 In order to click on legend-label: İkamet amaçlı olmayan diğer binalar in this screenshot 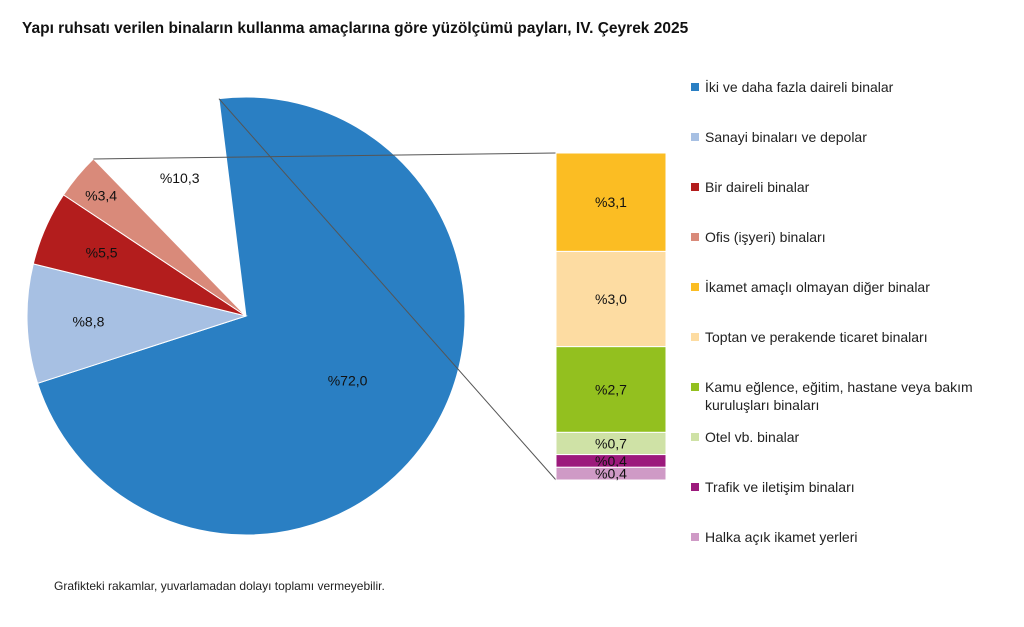, I will do `click(817, 287)`.